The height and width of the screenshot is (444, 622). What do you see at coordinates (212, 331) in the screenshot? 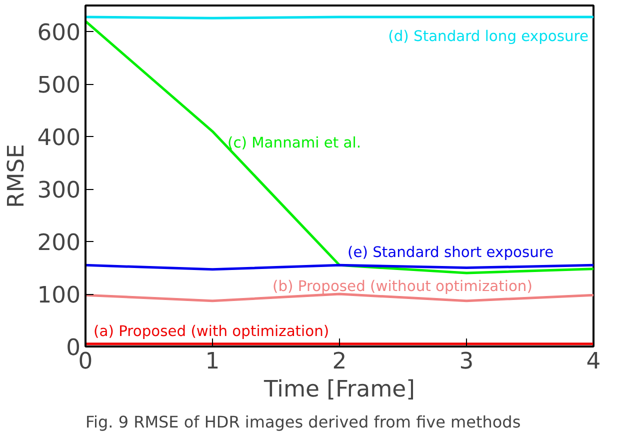
I see `series-label: (a) Proposed (with optimization)` at bounding box center [212, 331].